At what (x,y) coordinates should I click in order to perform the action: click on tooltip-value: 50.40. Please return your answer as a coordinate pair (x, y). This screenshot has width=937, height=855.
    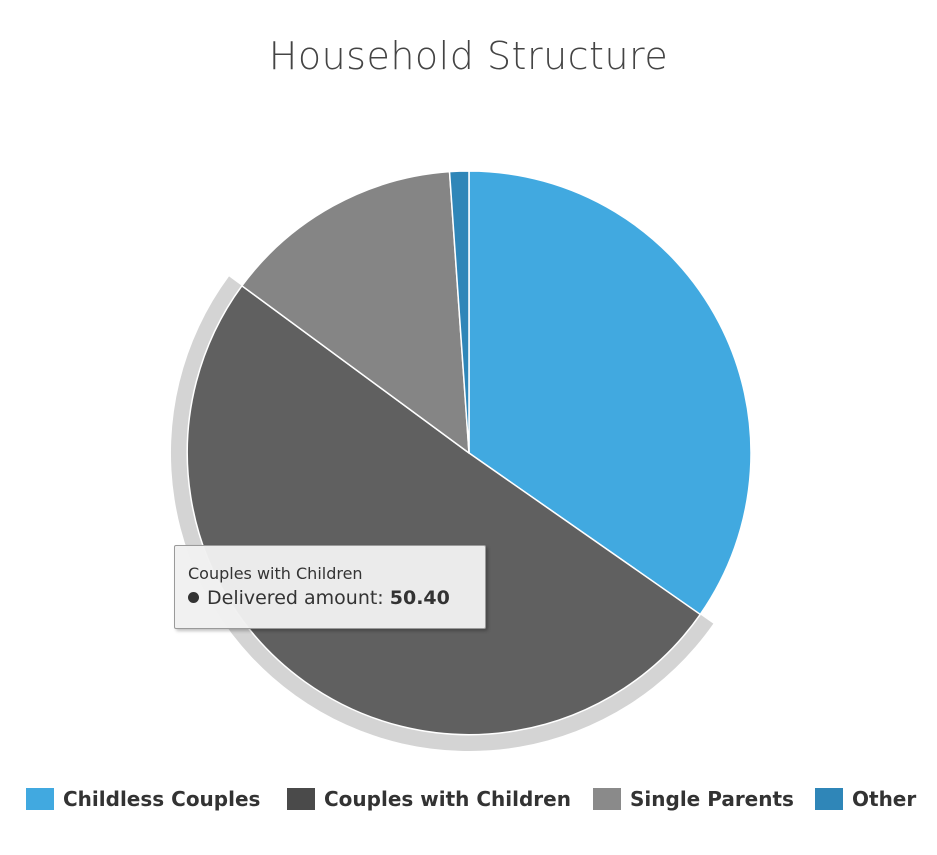
    Looking at the image, I should click on (419, 598).